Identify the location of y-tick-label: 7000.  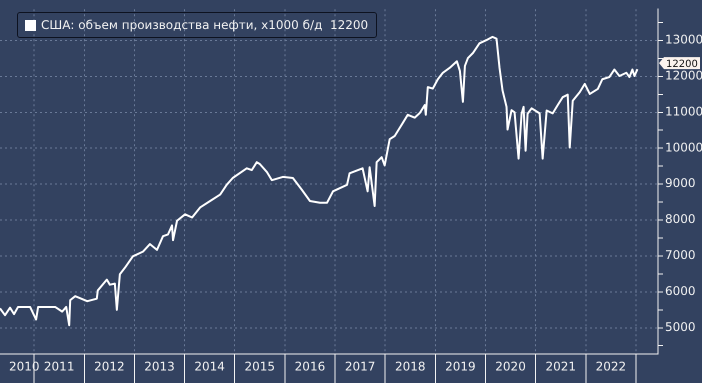
(680, 255).